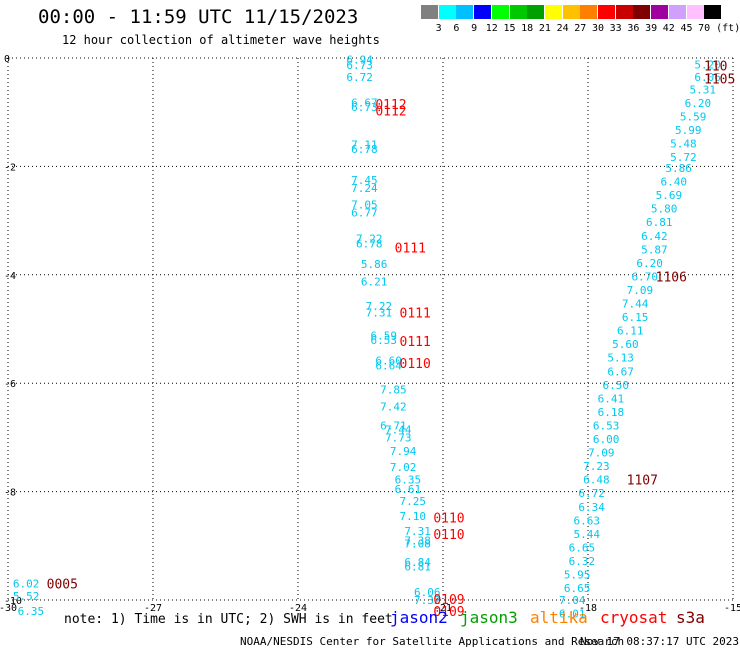 Image resolution: width=740 pixels, height=650 pixels. Describe the element at coordinates (678, 168) in the screenshot. I see `swh-point: 5.86` at that location.